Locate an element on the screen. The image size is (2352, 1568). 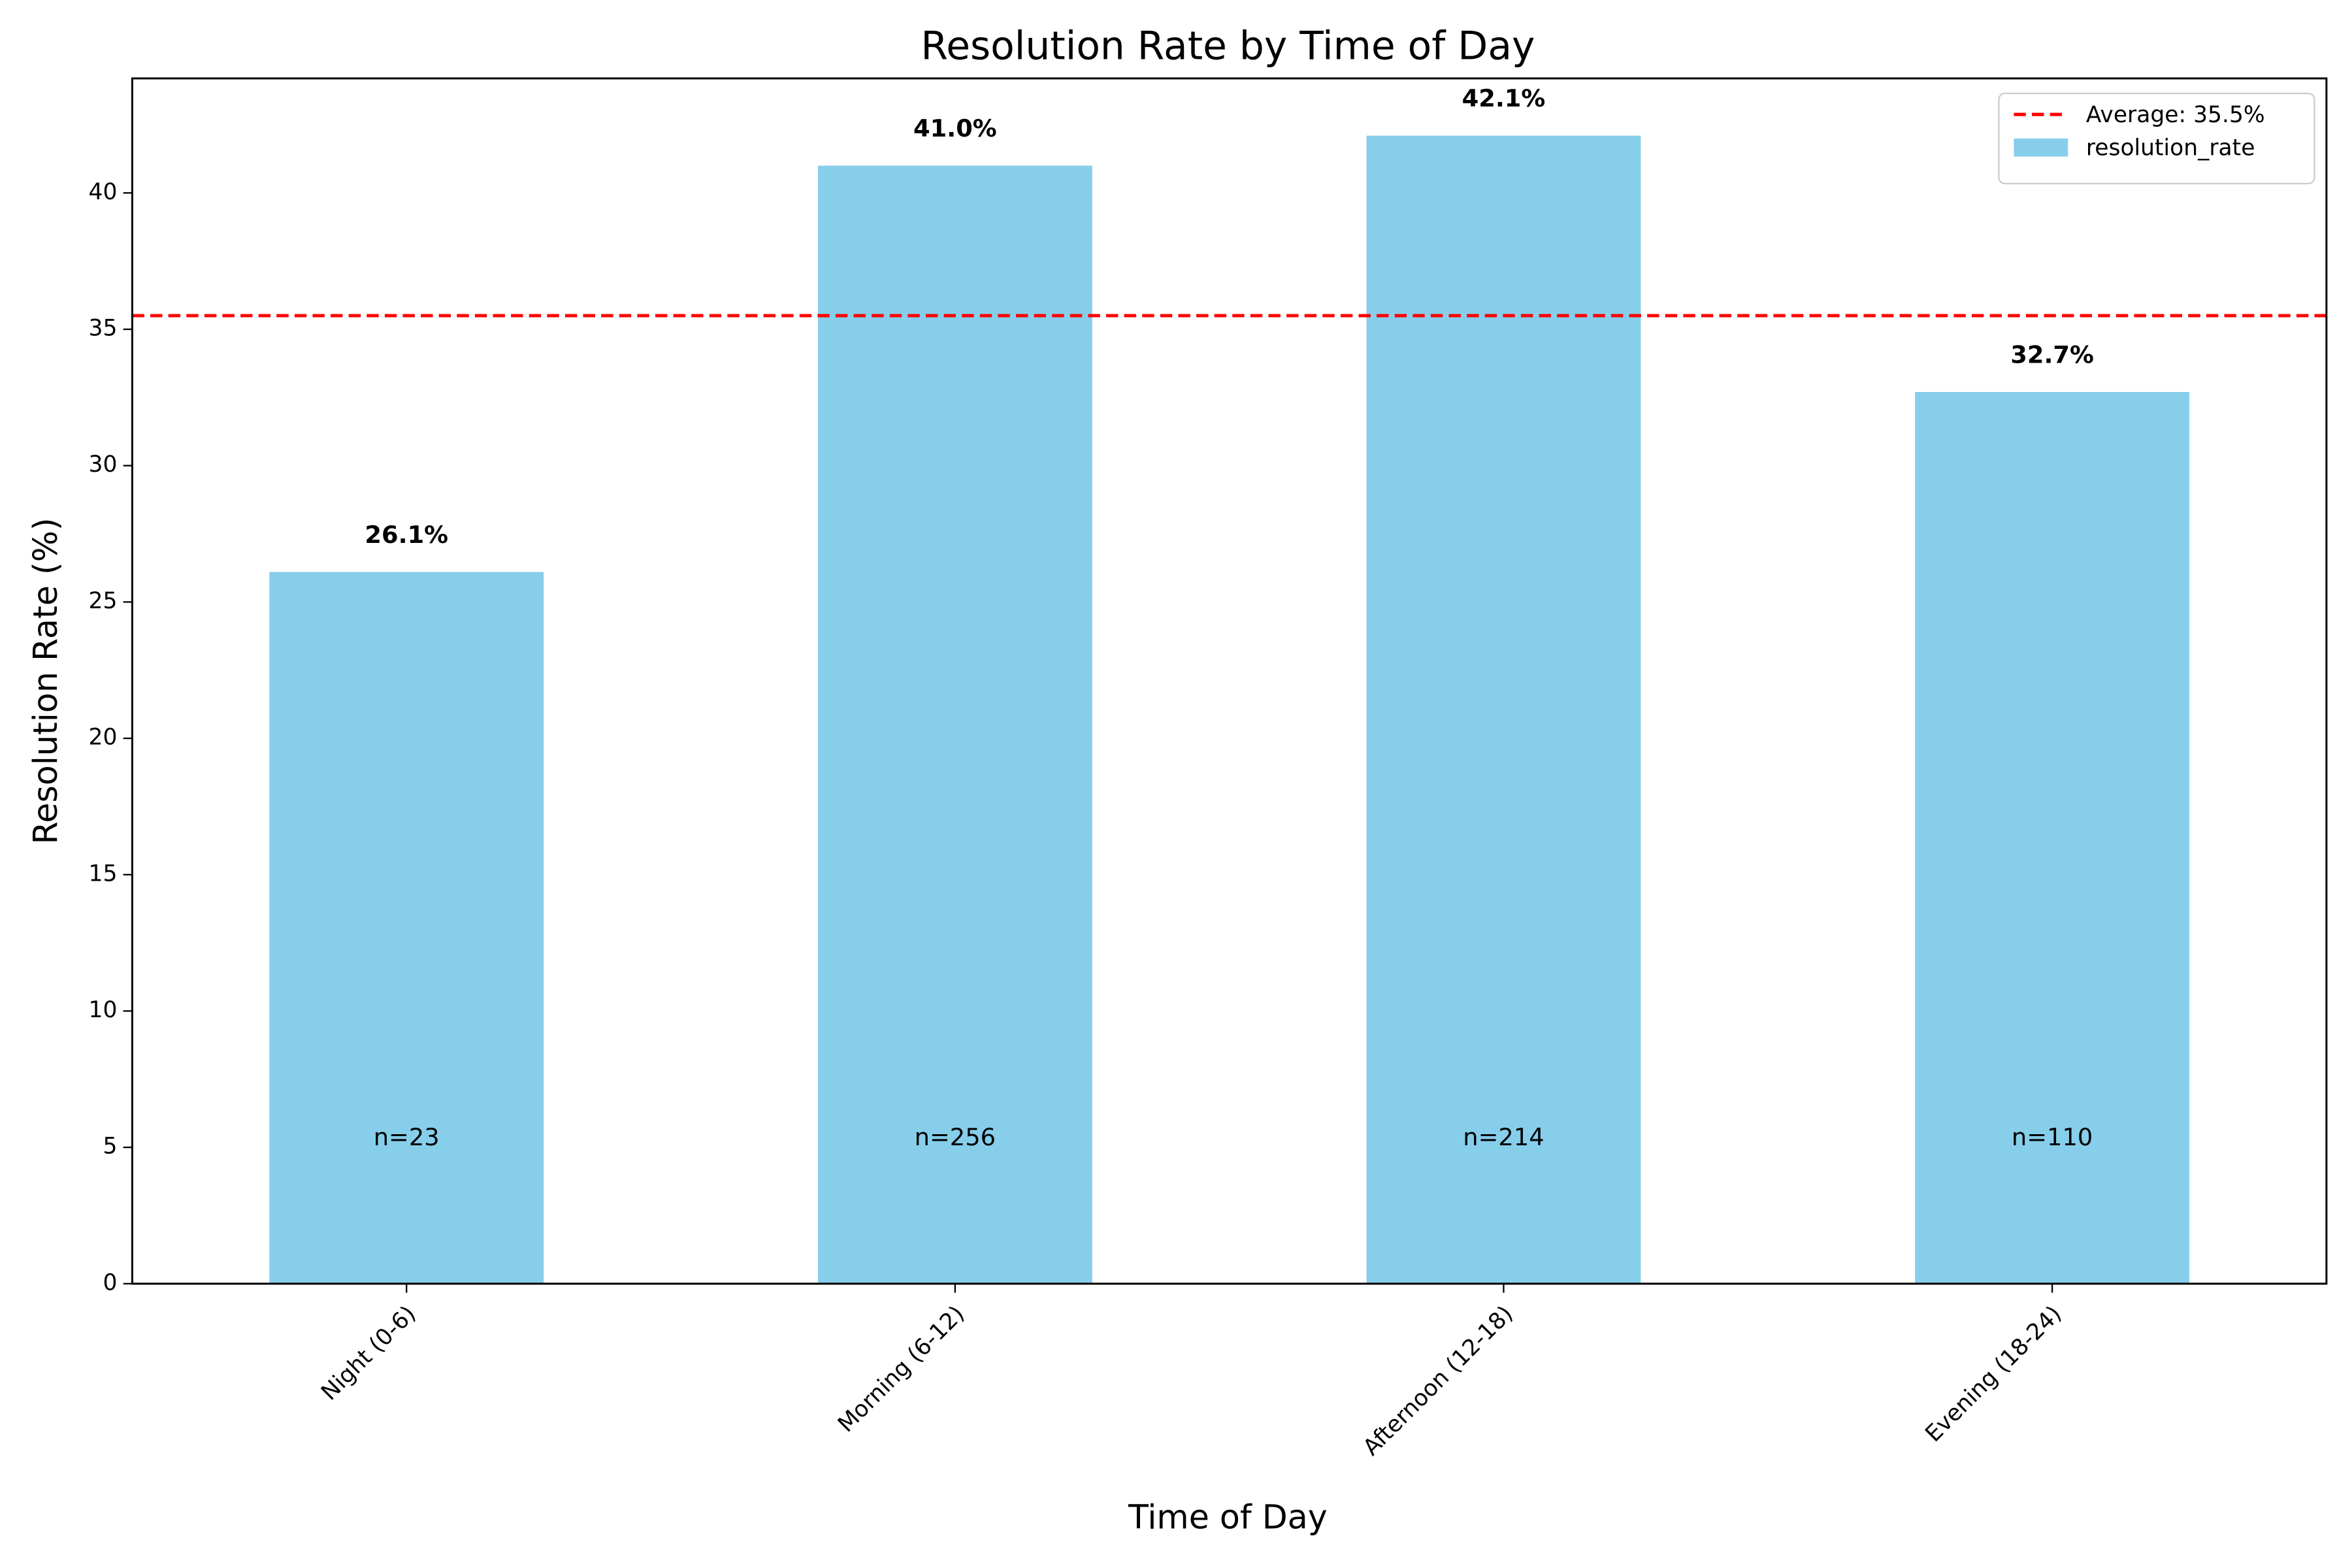
legend-box is located at coordinates (2156, 138).